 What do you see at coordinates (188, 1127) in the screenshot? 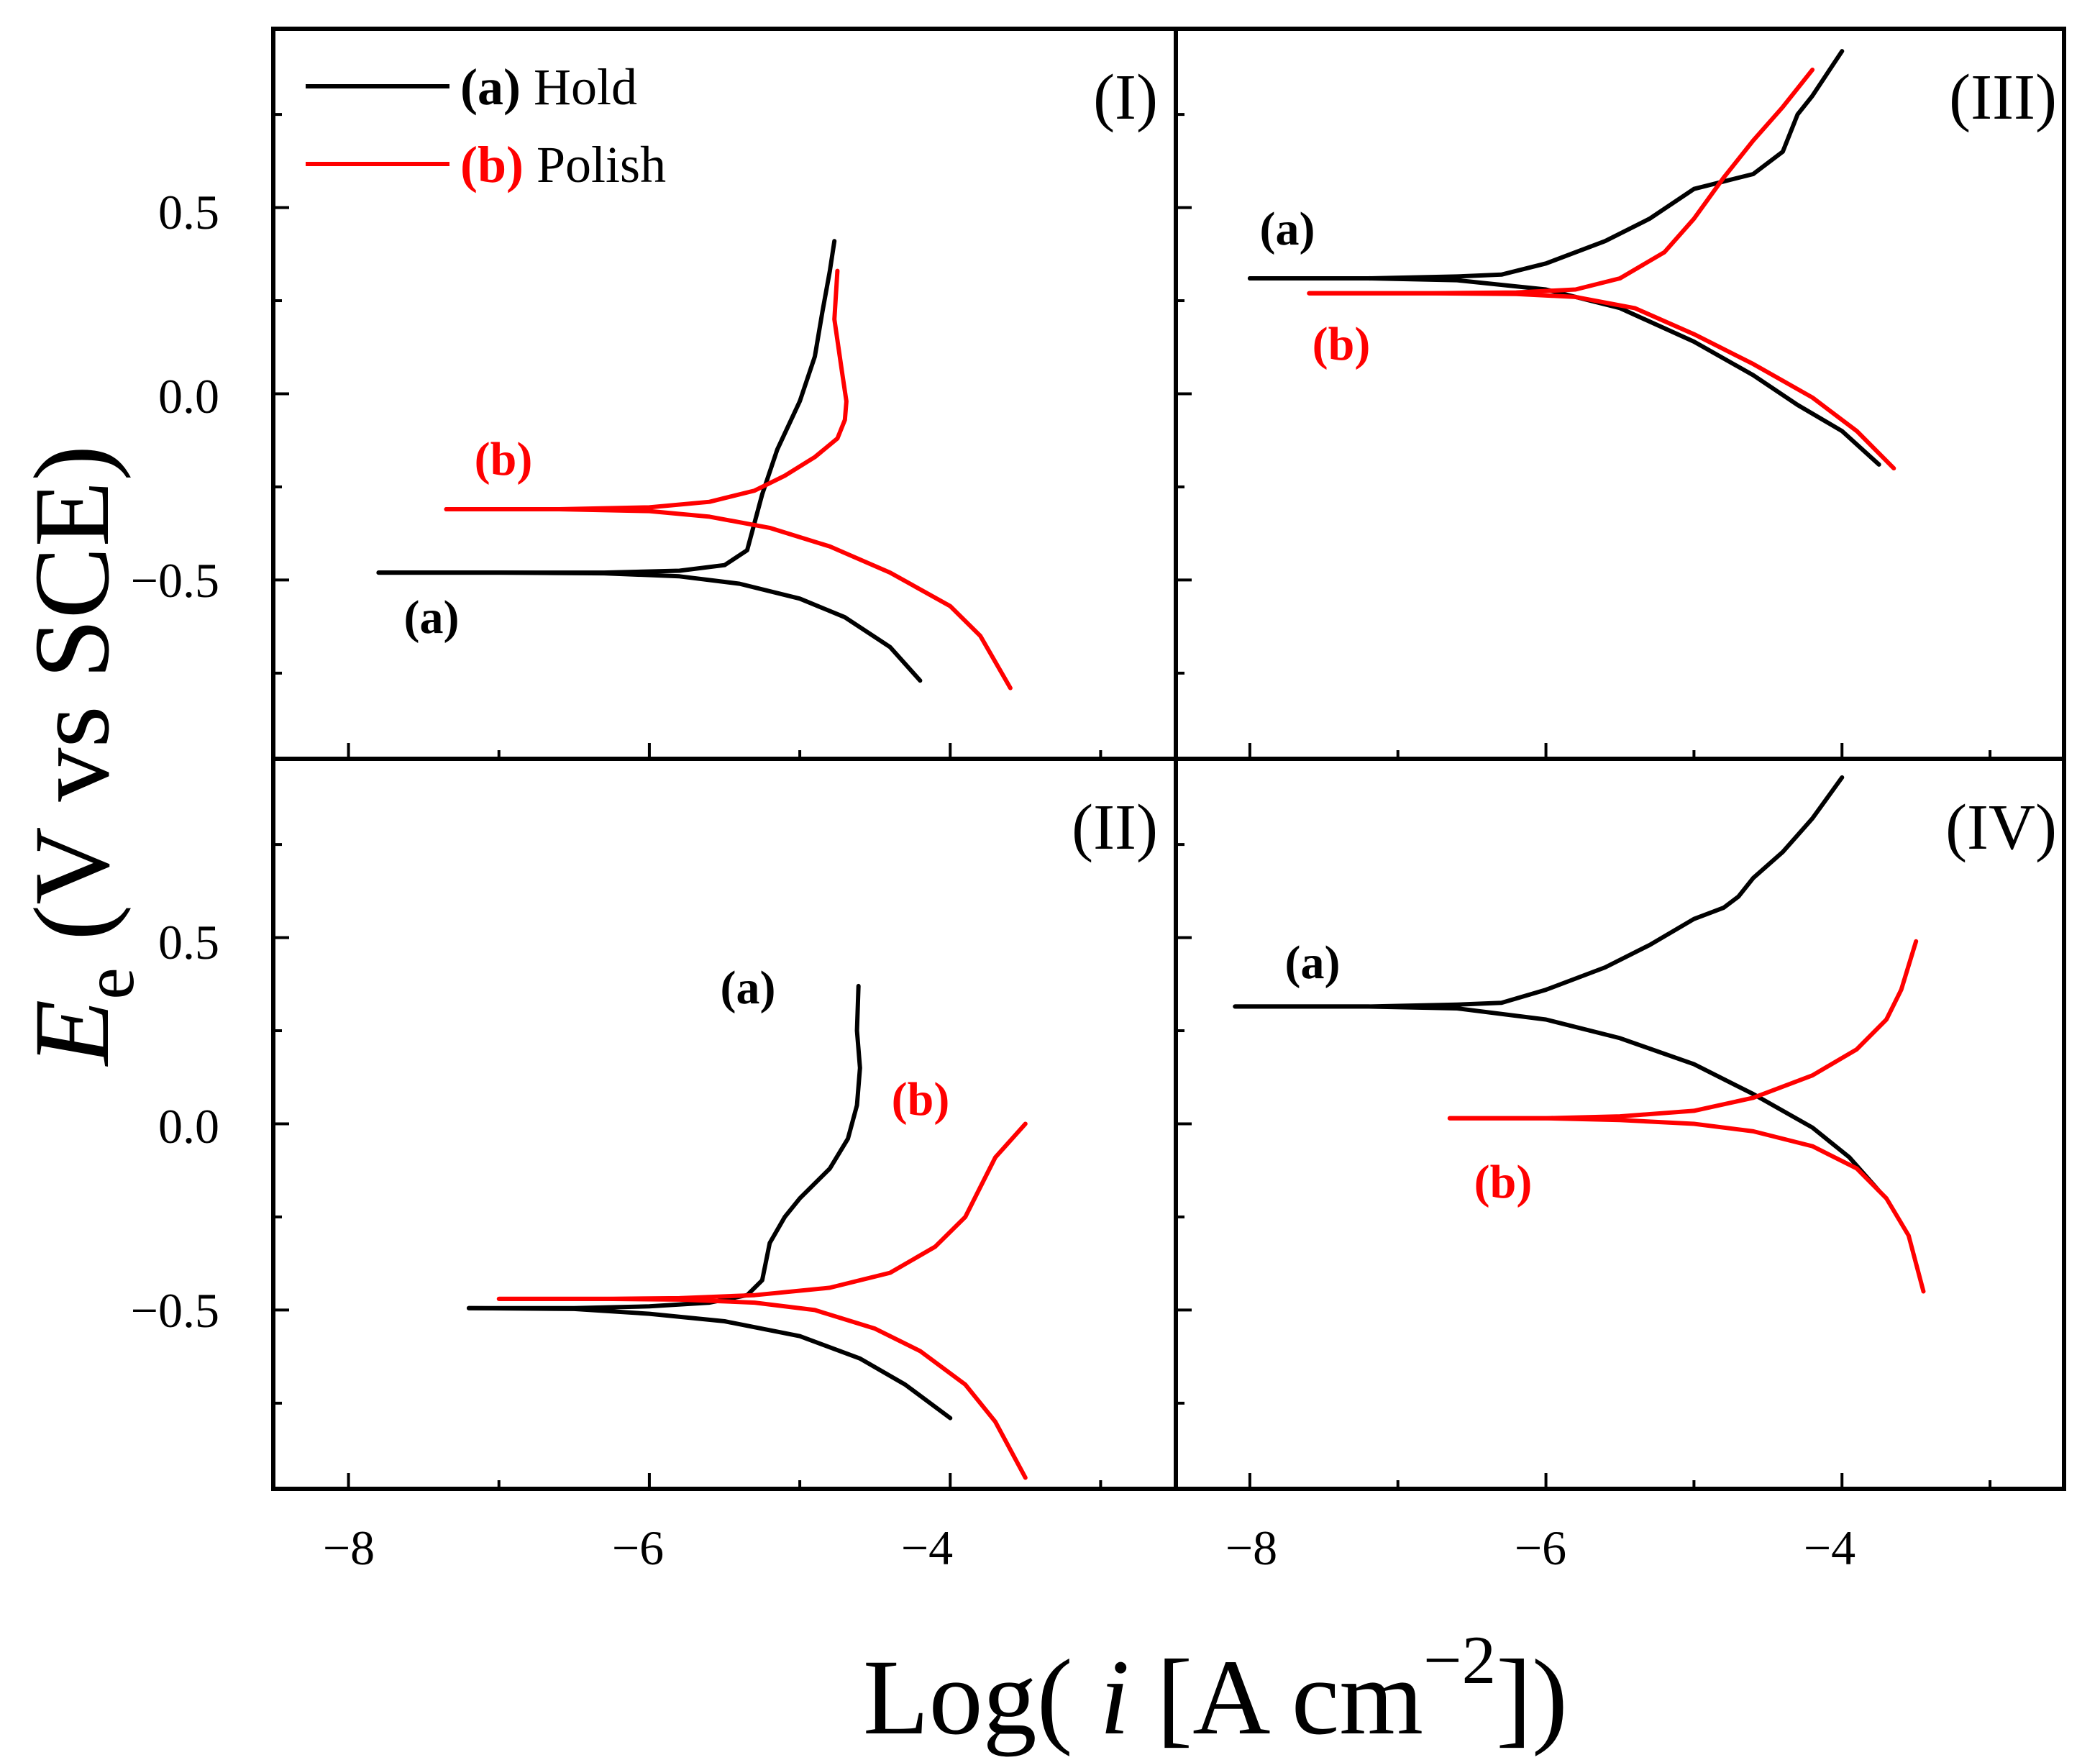
I see `y-tick-label-bottom-0.0: 0.0` at bounding box center [188, 1127].